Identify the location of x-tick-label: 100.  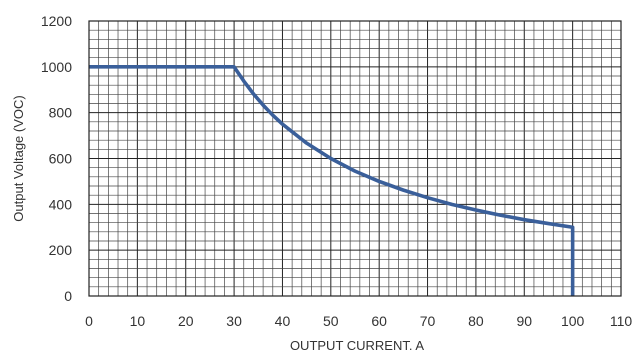
(573, 321).